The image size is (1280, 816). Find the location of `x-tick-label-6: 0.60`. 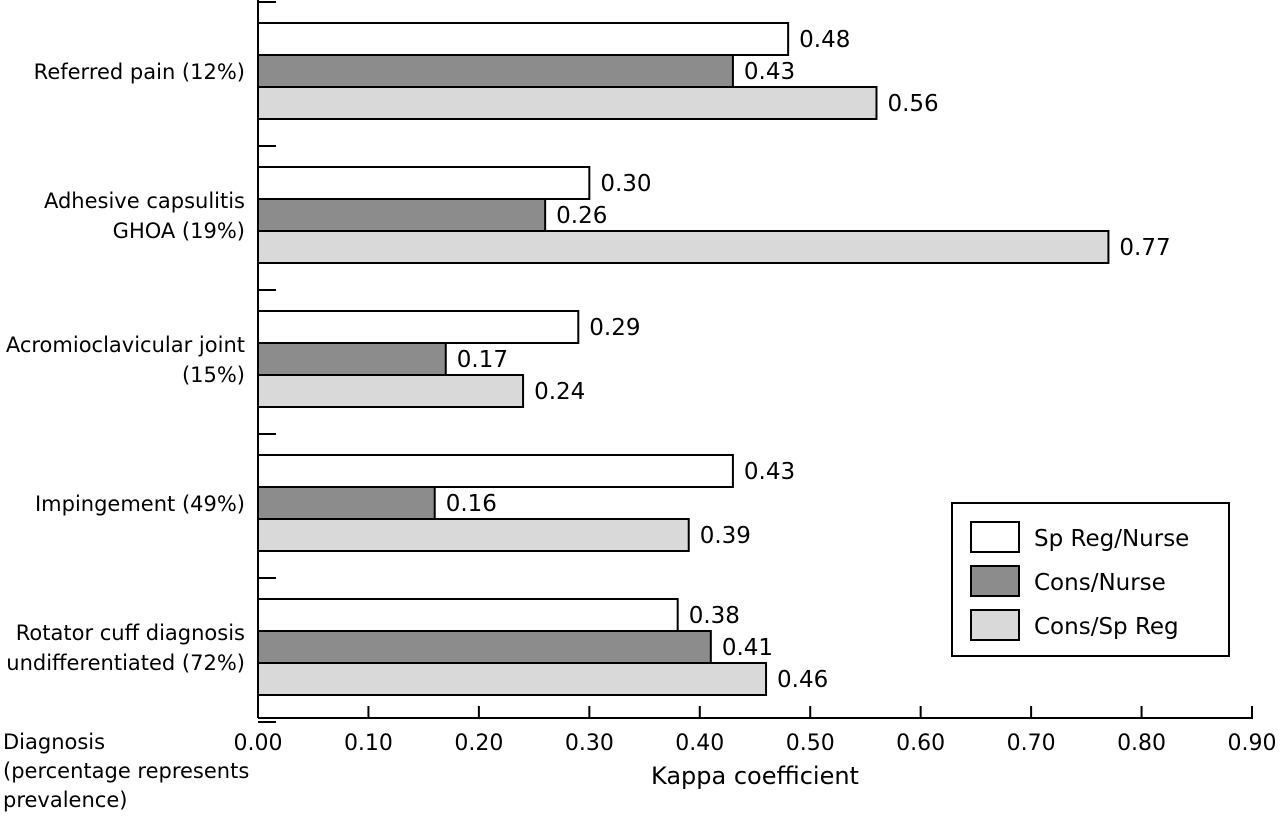

x-tick-label-6: 0.60 is located at coordinates (920, 743).